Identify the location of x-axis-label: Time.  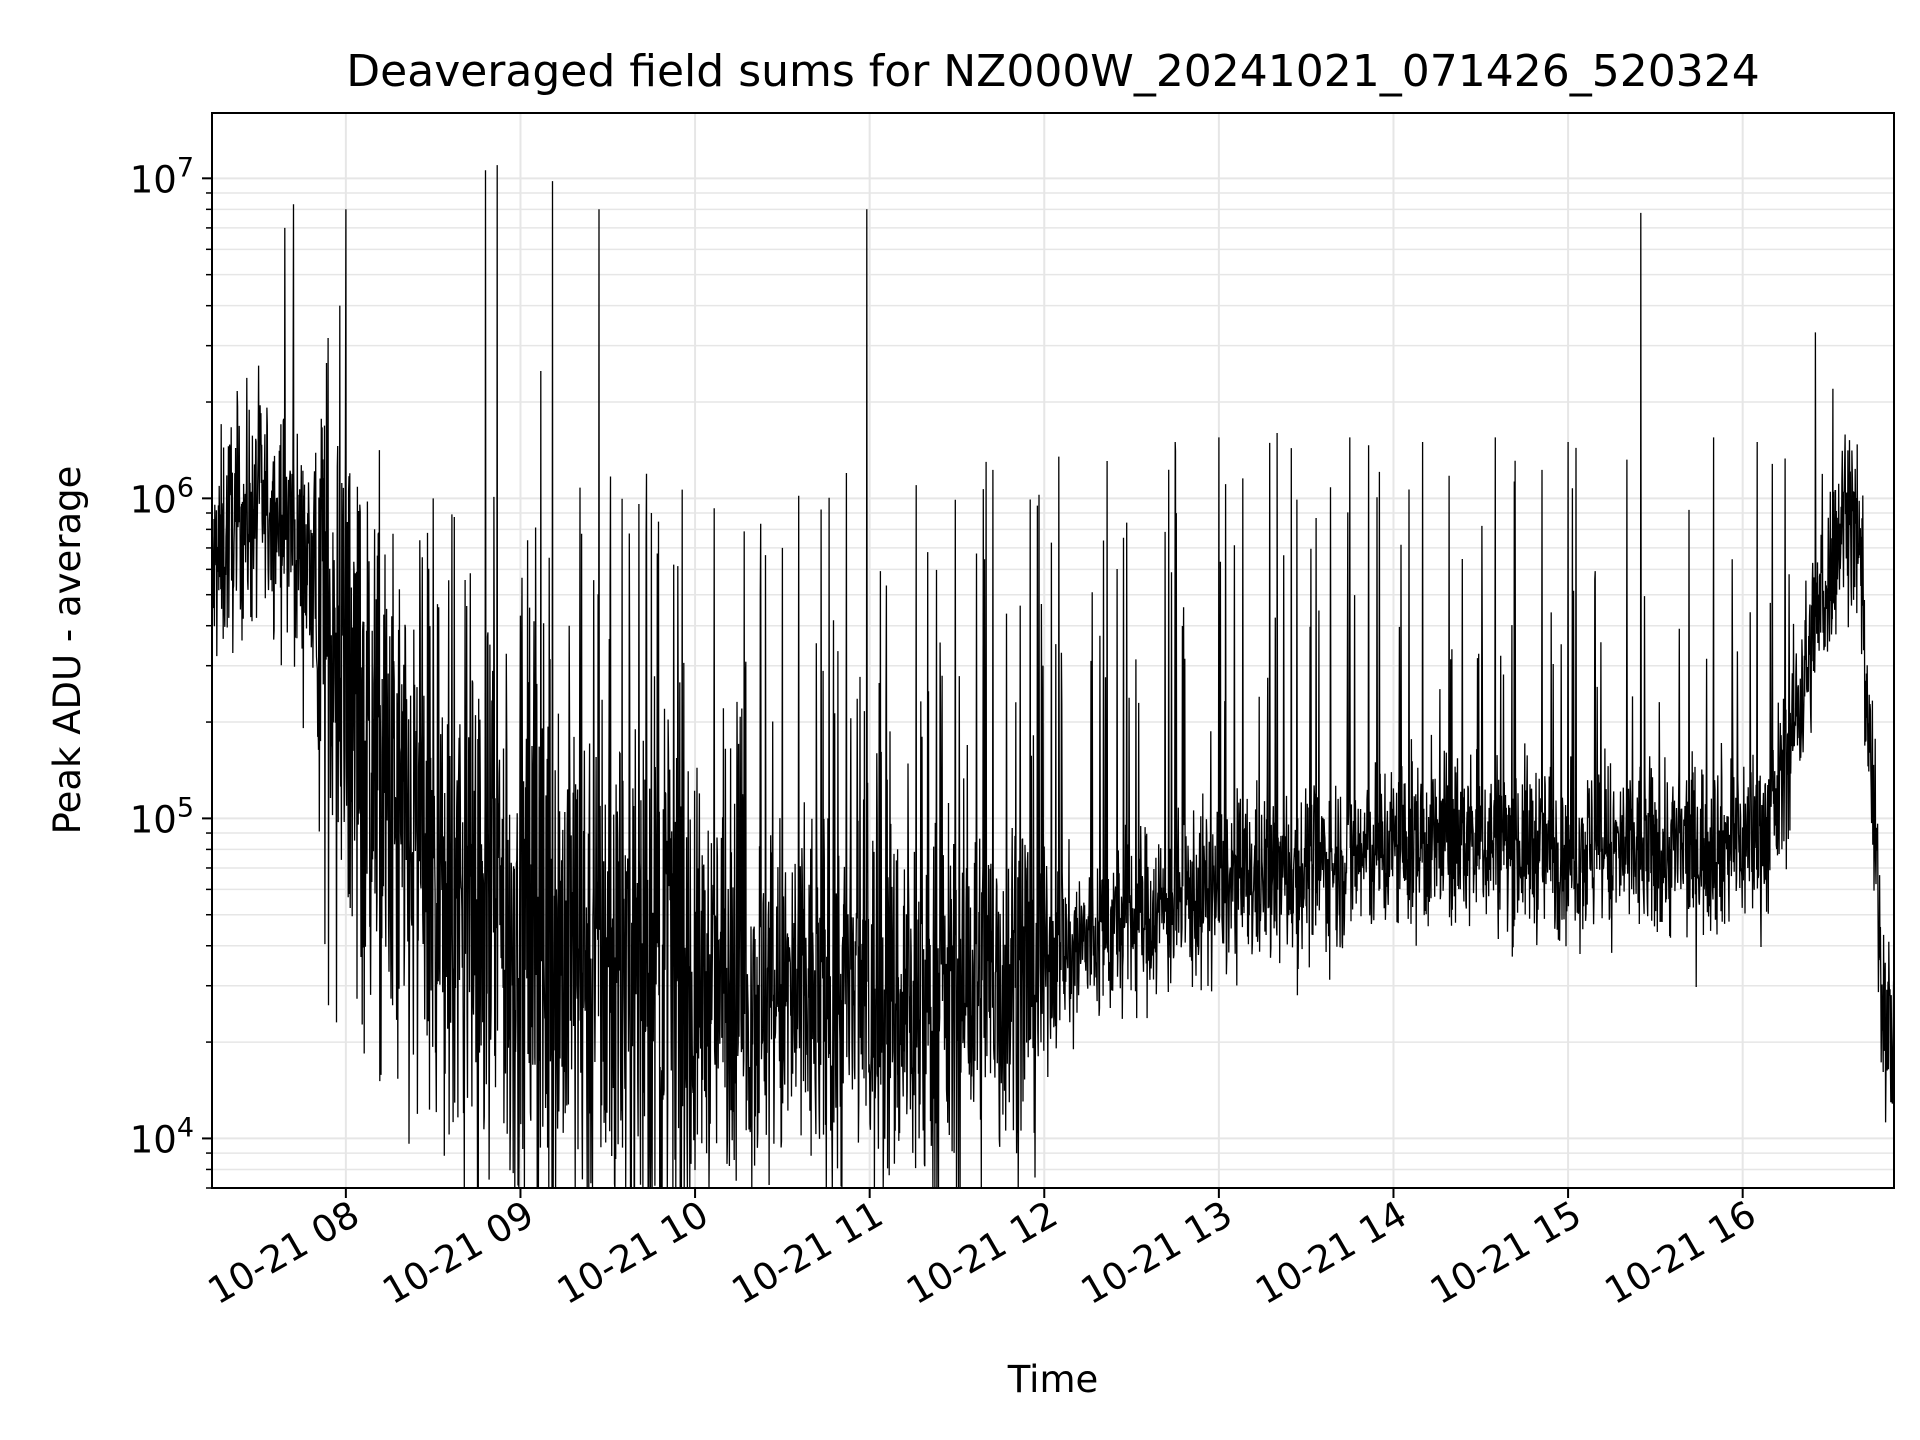
(1053, 1379).